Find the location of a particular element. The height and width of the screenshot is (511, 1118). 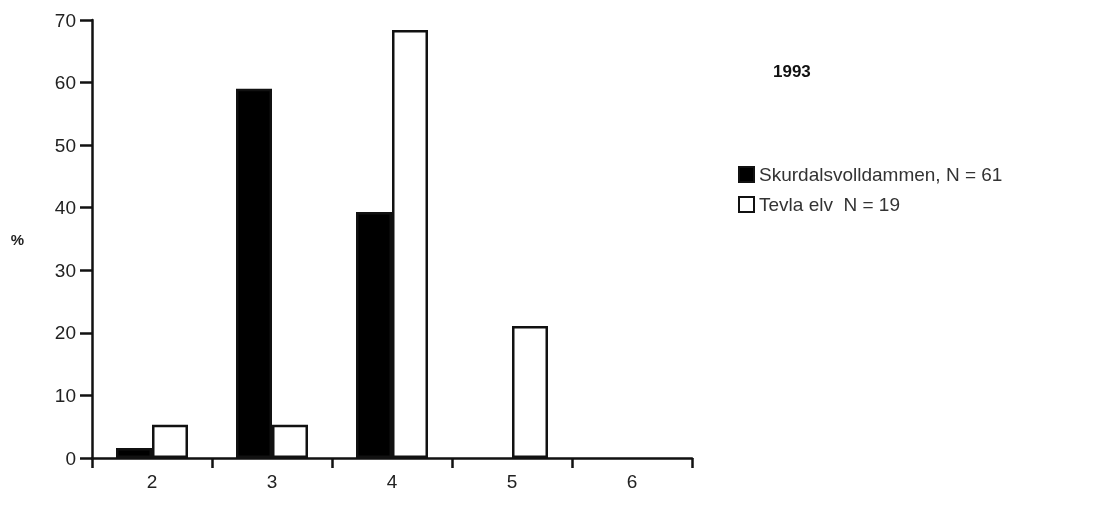

x-tick-label: 3 is located at coordinates (272, 481).